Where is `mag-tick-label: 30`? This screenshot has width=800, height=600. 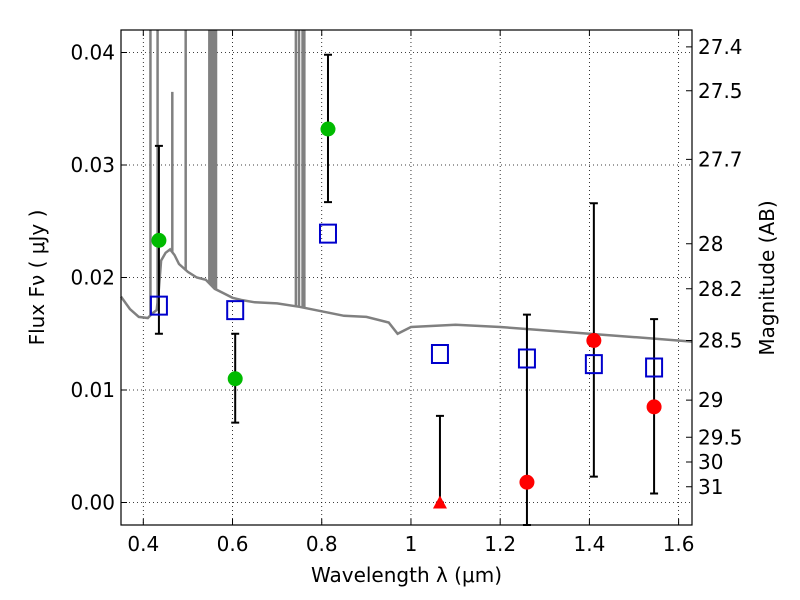
mag-tick-label: 30 is located at coordinates (710, 462).